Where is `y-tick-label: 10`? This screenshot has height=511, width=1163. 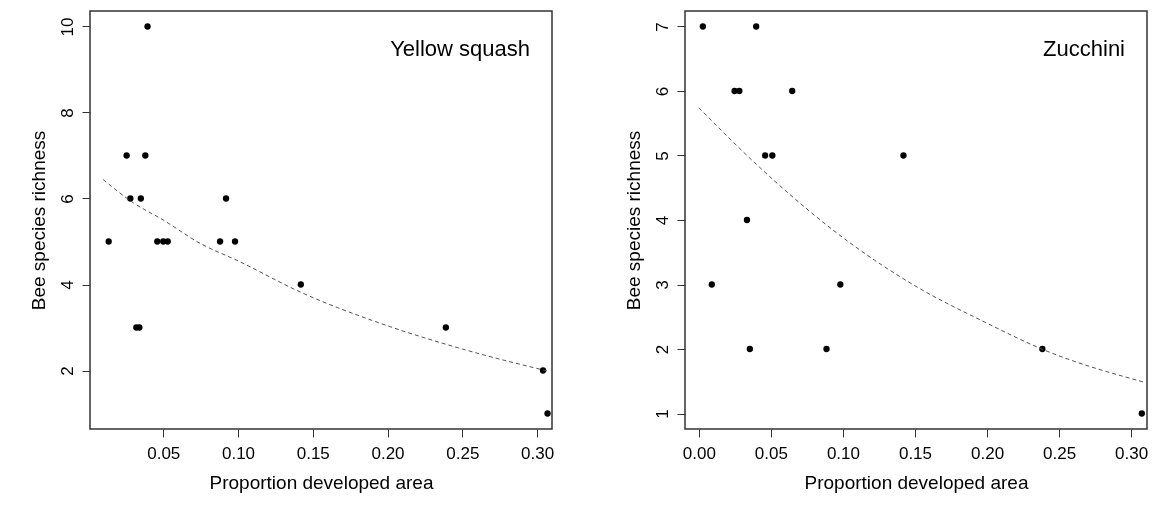 y-tick-label: 10 is located at coordinates (67, 27).